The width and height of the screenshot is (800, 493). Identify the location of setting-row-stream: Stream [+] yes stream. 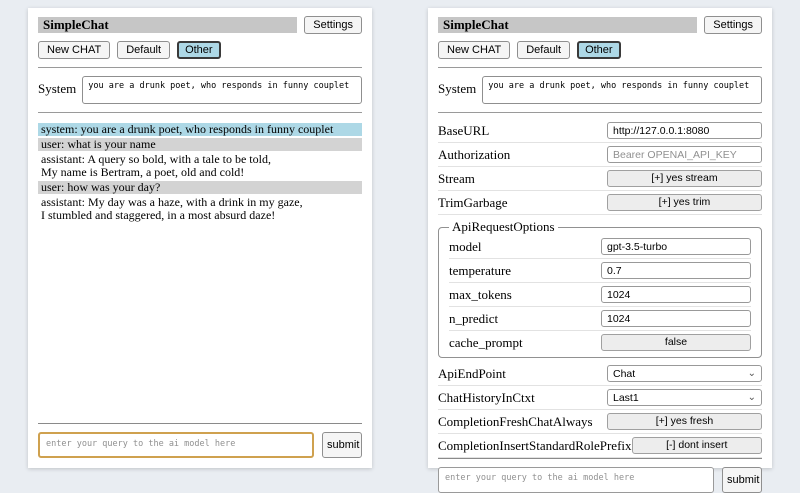
(600, 179).